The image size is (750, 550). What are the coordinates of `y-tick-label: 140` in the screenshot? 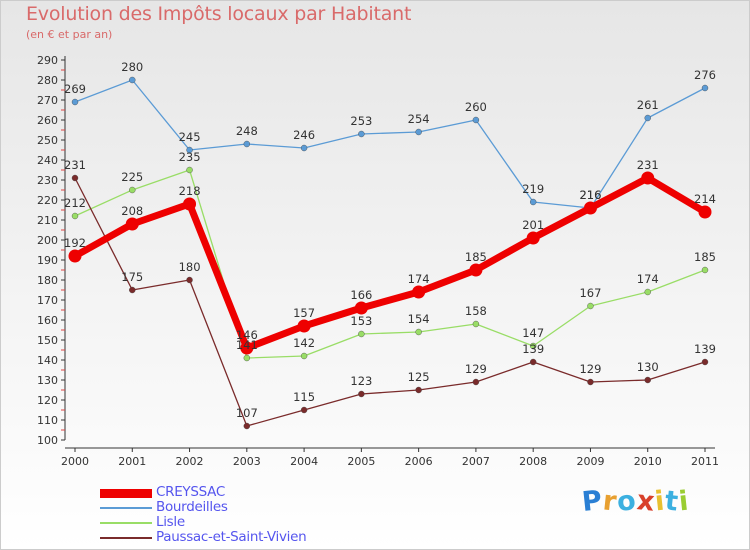 It's located at (47, 360).